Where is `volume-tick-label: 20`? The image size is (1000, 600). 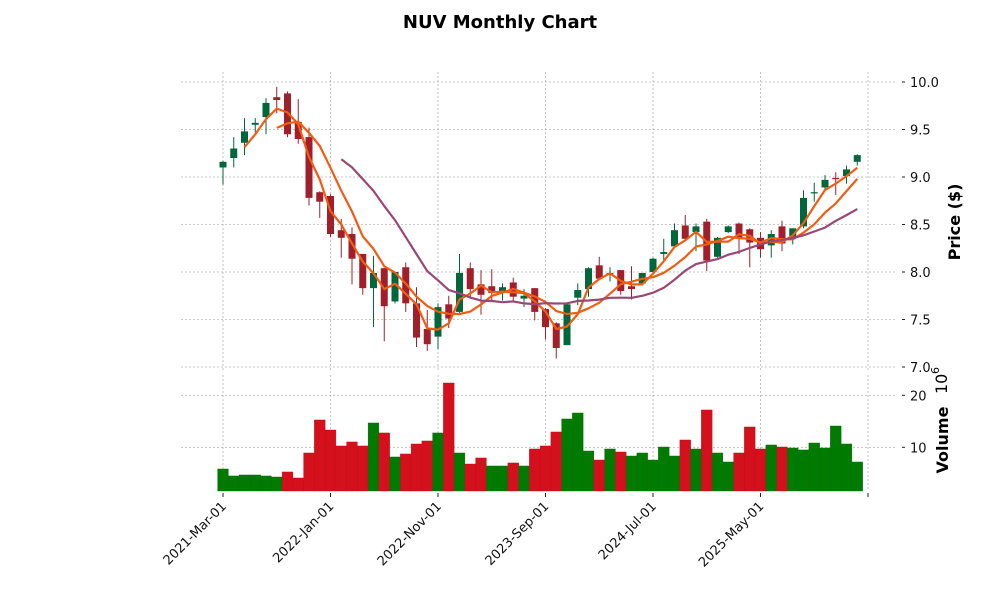
volume-tick-label: 20 is located at coordinates (918, 396).